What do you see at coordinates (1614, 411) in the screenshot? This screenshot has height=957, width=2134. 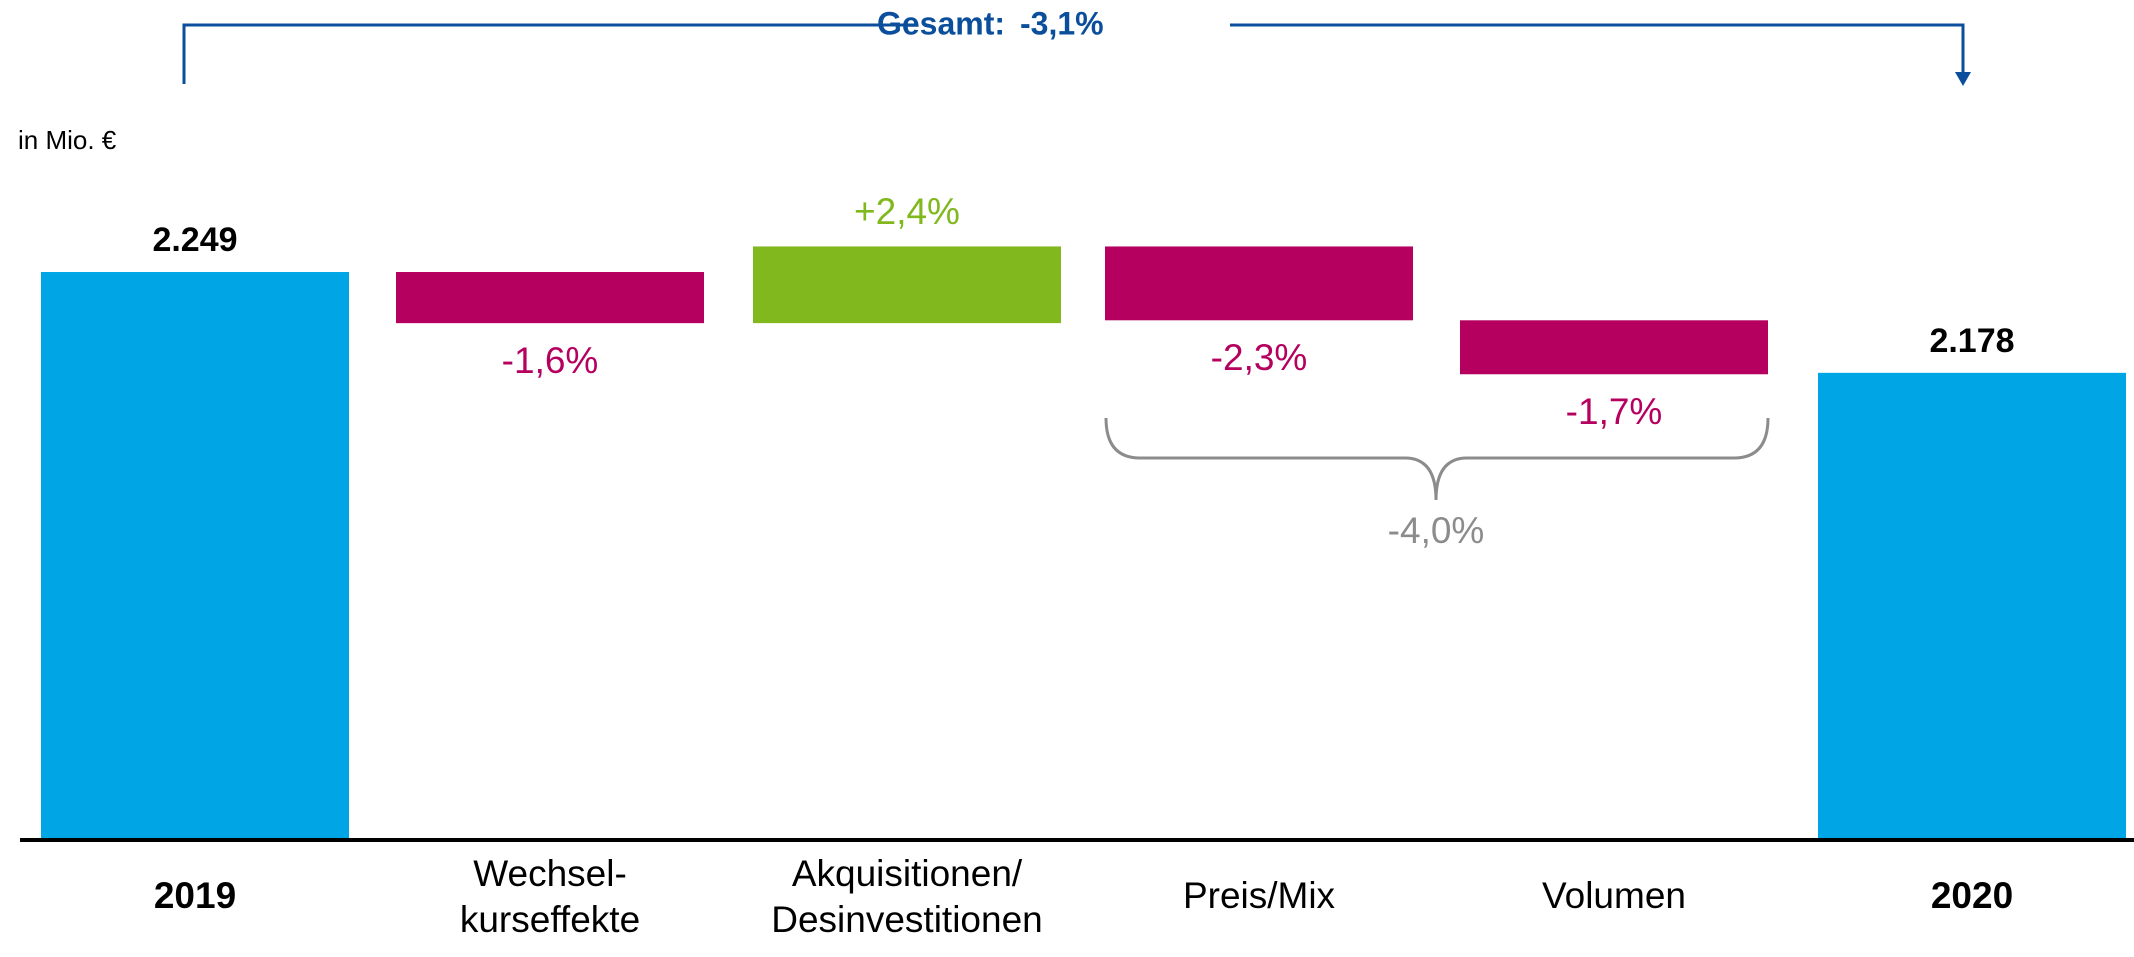 I see `percent-label: -1,7%` at bounding box center [1614, 411].